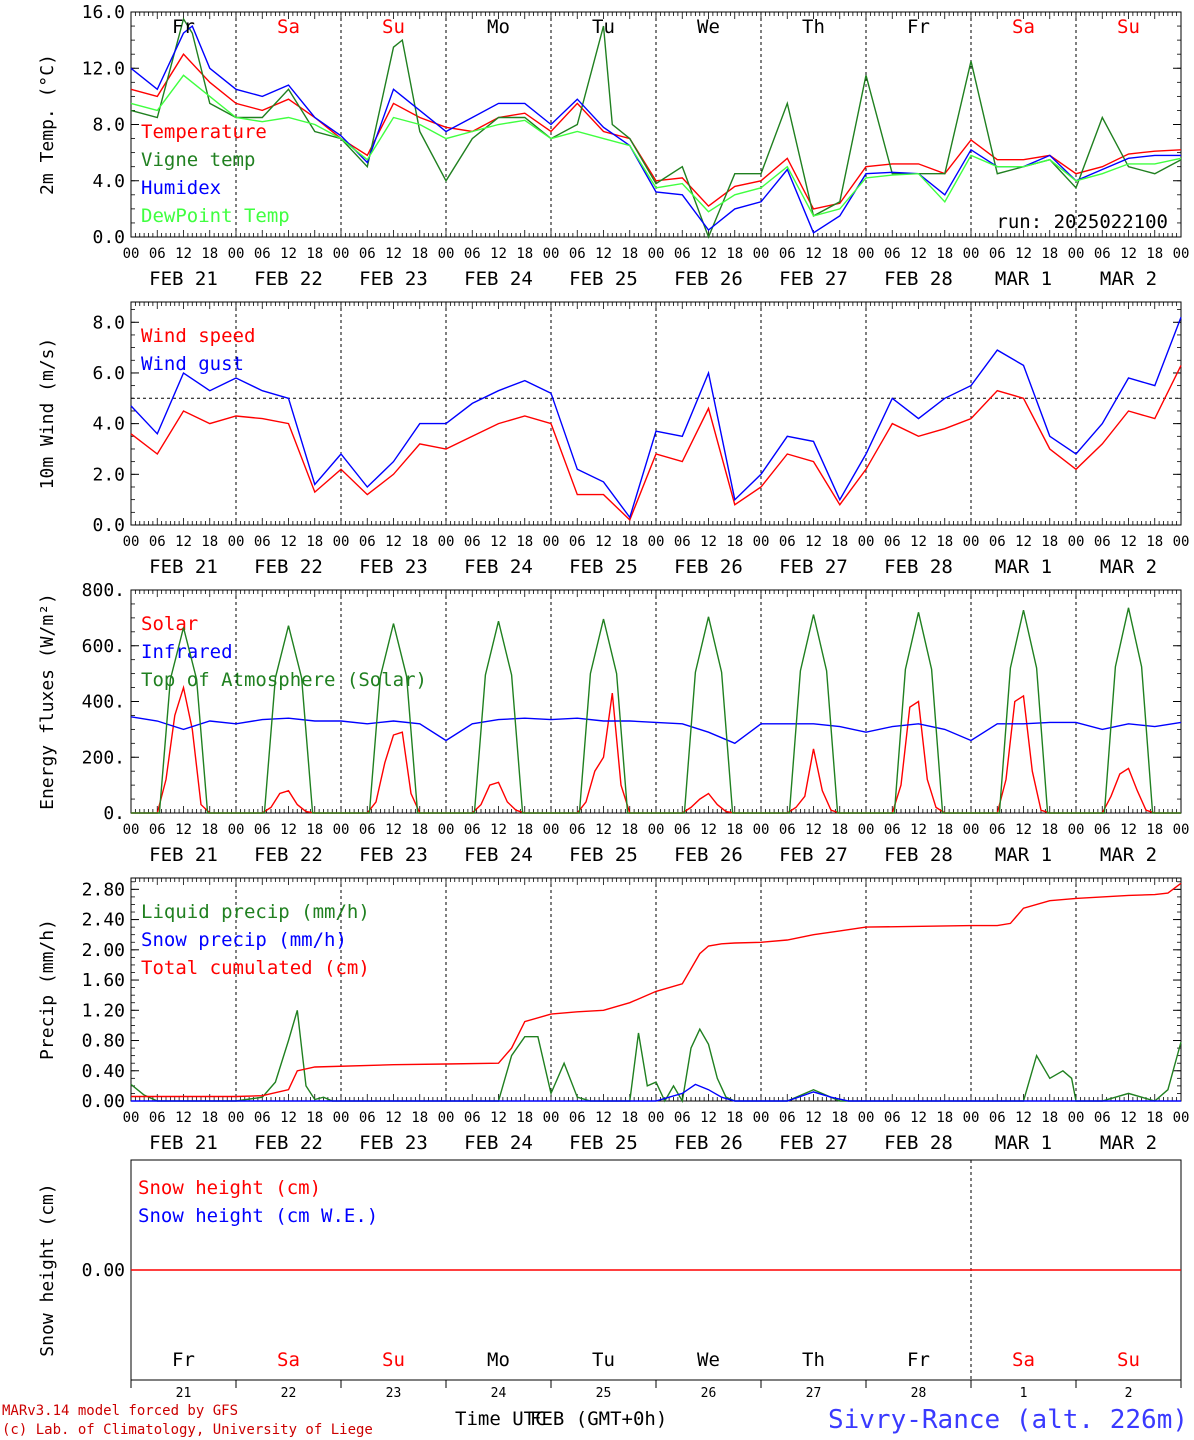 Image resolution: width=1194 pixels, height=1440 pixels. What do you see at coordinates (1128, 855) in the screenshot?
I see `energy-date-label: MAR 2` at bounding box center [1128, 855].